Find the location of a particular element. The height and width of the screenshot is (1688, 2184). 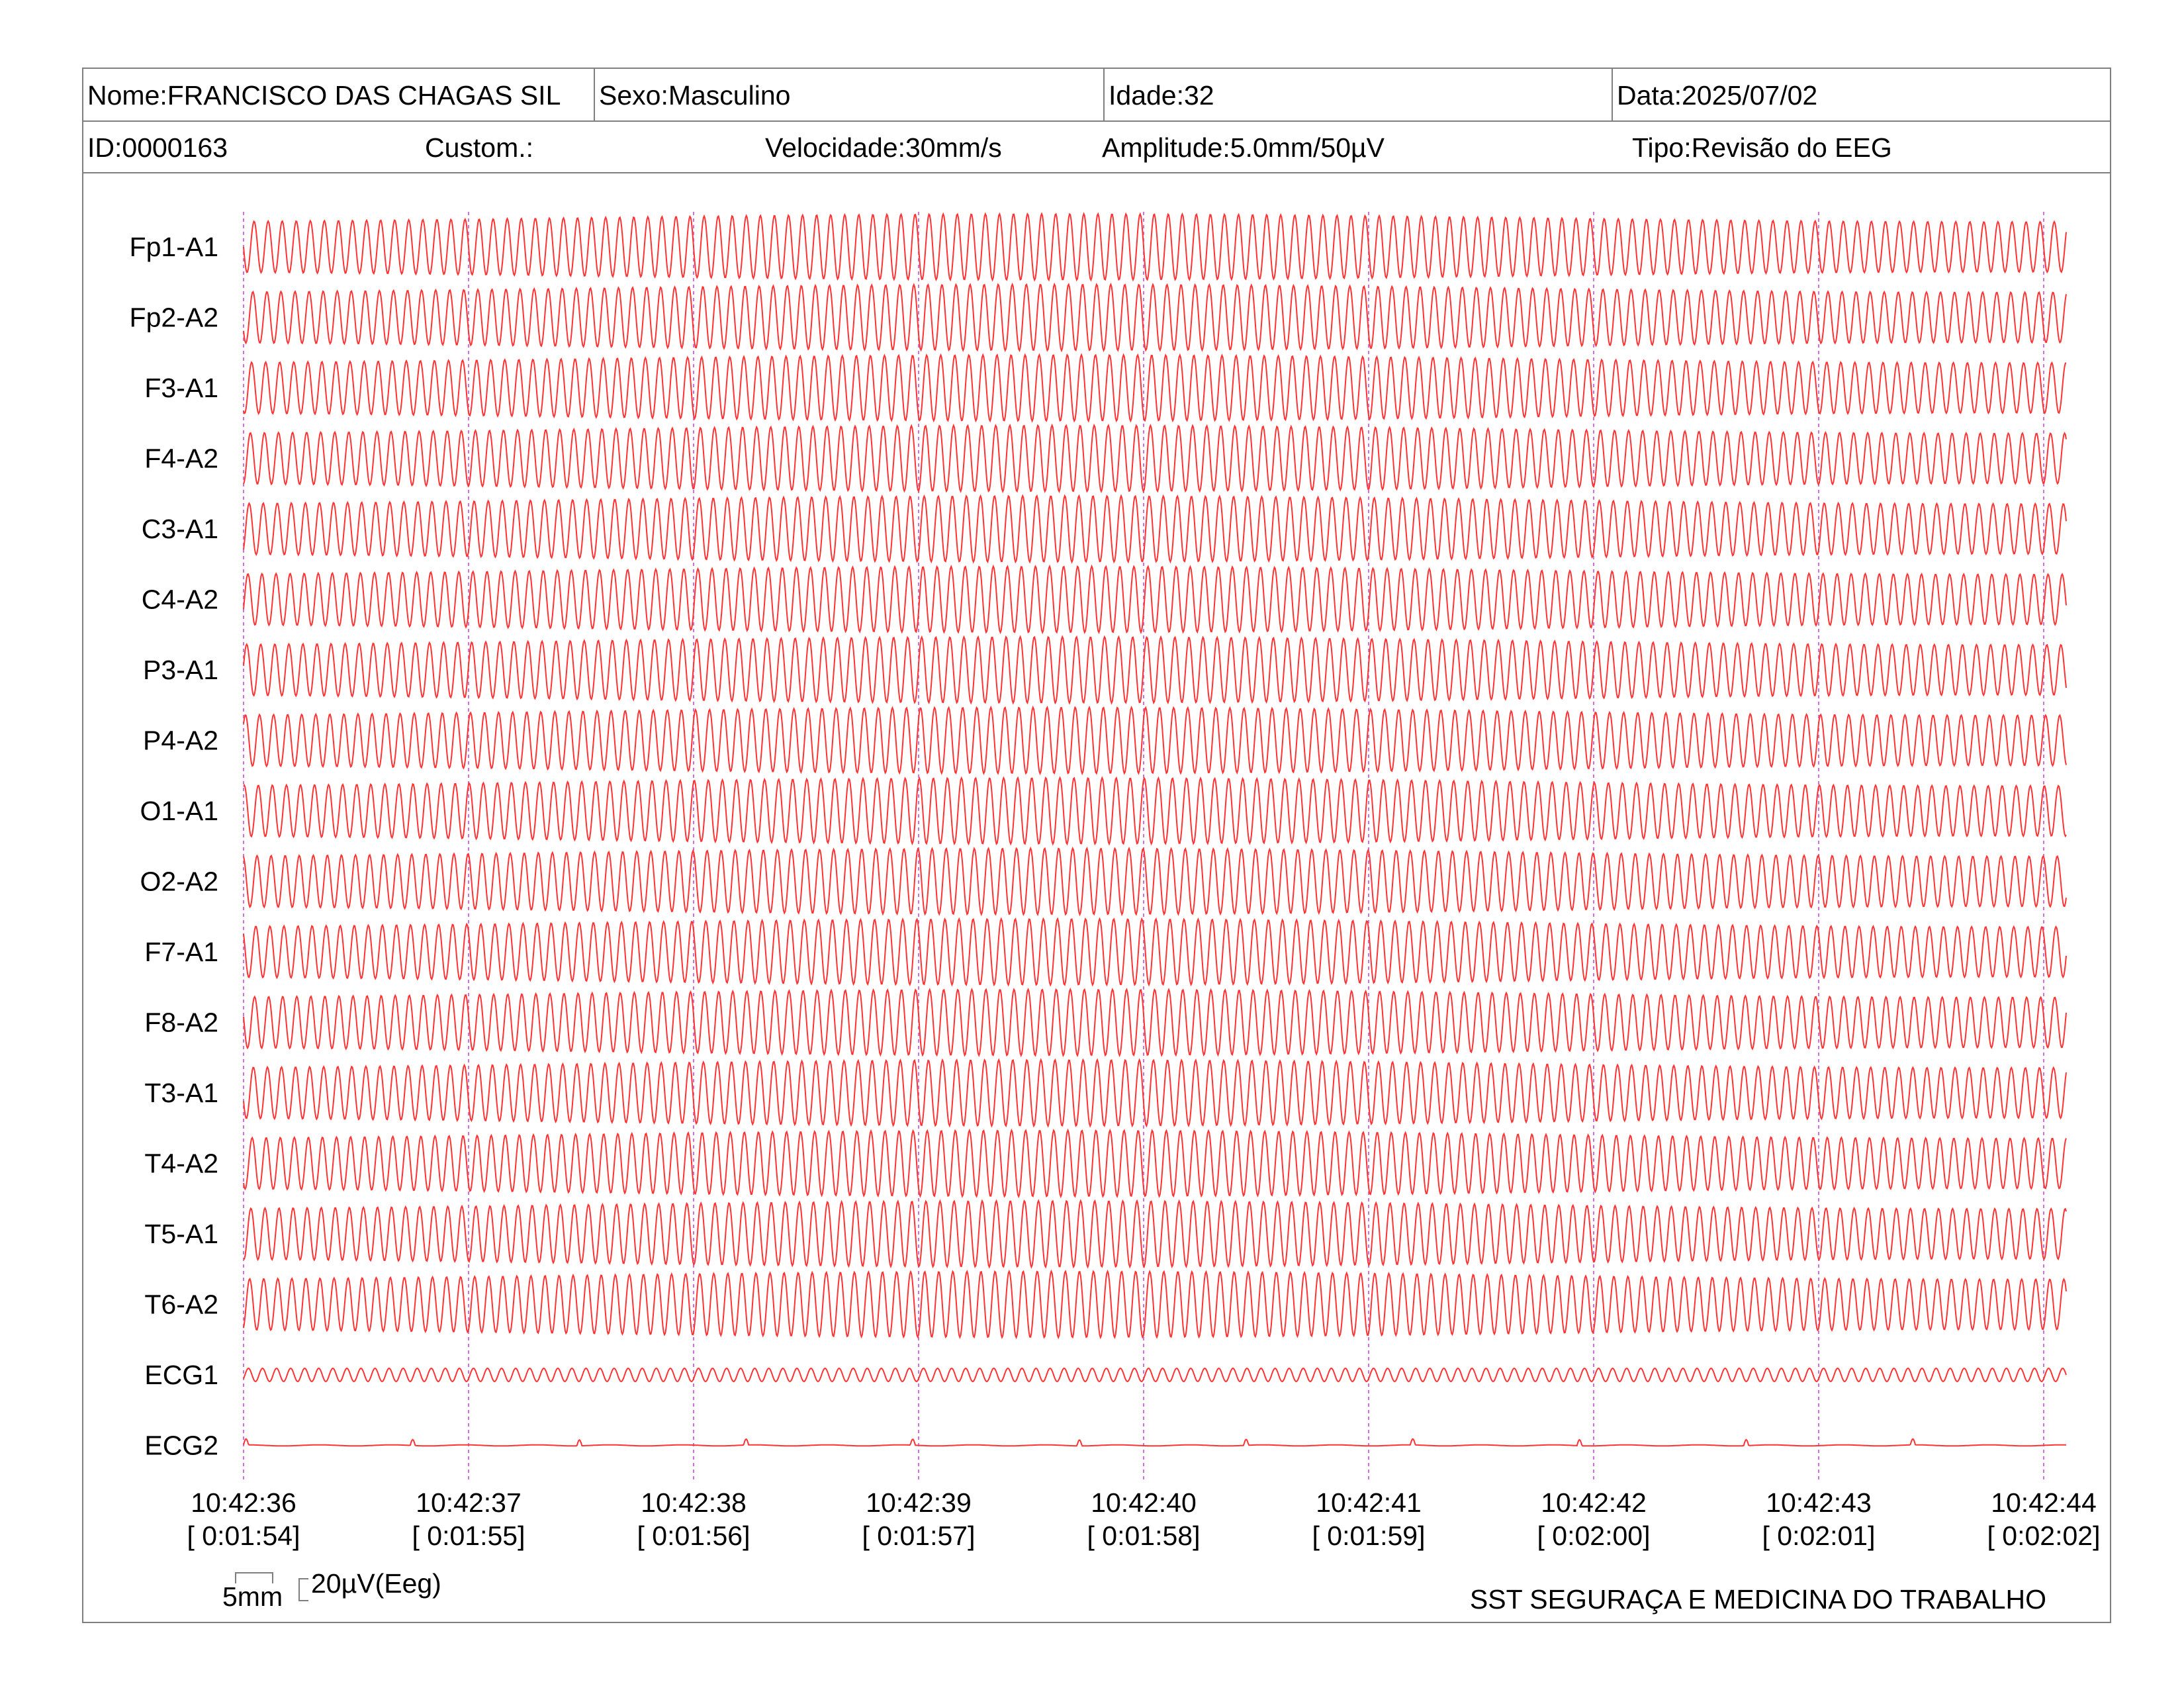

time-tick-clock: 10:42:41 is located at coordinates (1369, 1502).